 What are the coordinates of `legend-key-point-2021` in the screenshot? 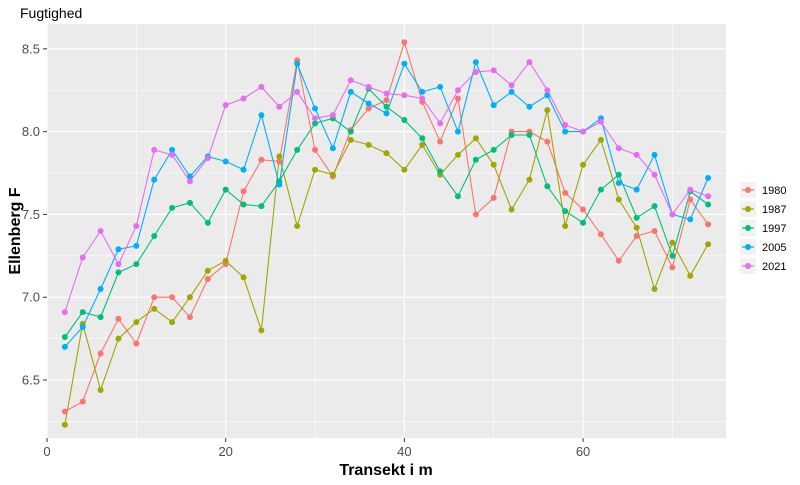 It's located at (748, 266).